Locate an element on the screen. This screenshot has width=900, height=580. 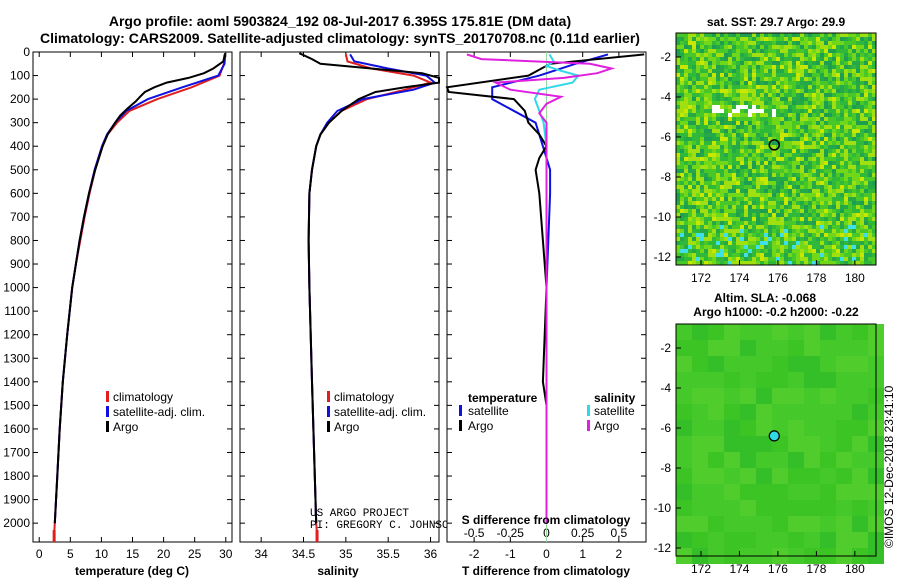
map-xtick-label: 176 is located at coordinates (778, 278).